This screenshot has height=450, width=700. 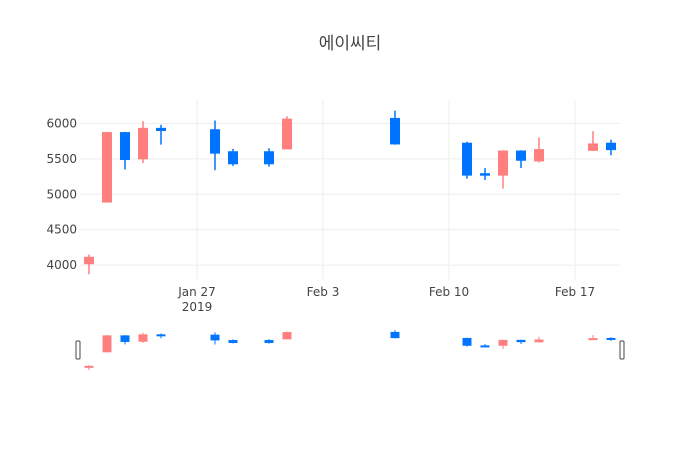 What do you see at coordinates (61, 159) in the screenshot?
I see `y-tick-label: 5500` at bounding box center [61, 159].